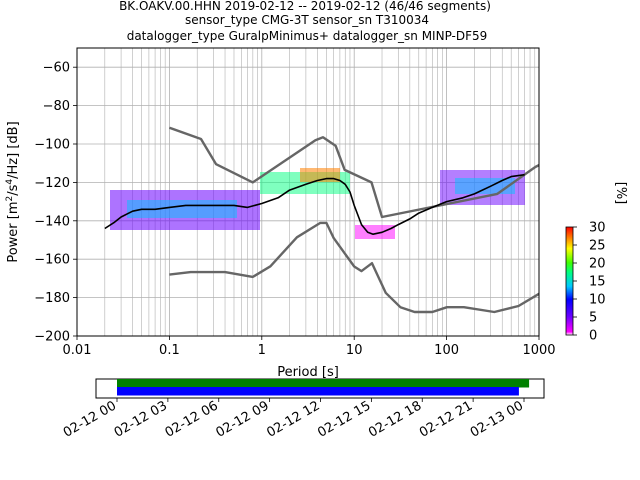 Image resolution: width=640 pixels, height=480 pixels. I want to click on x-axis-label: Period [s], so click(308, 372).